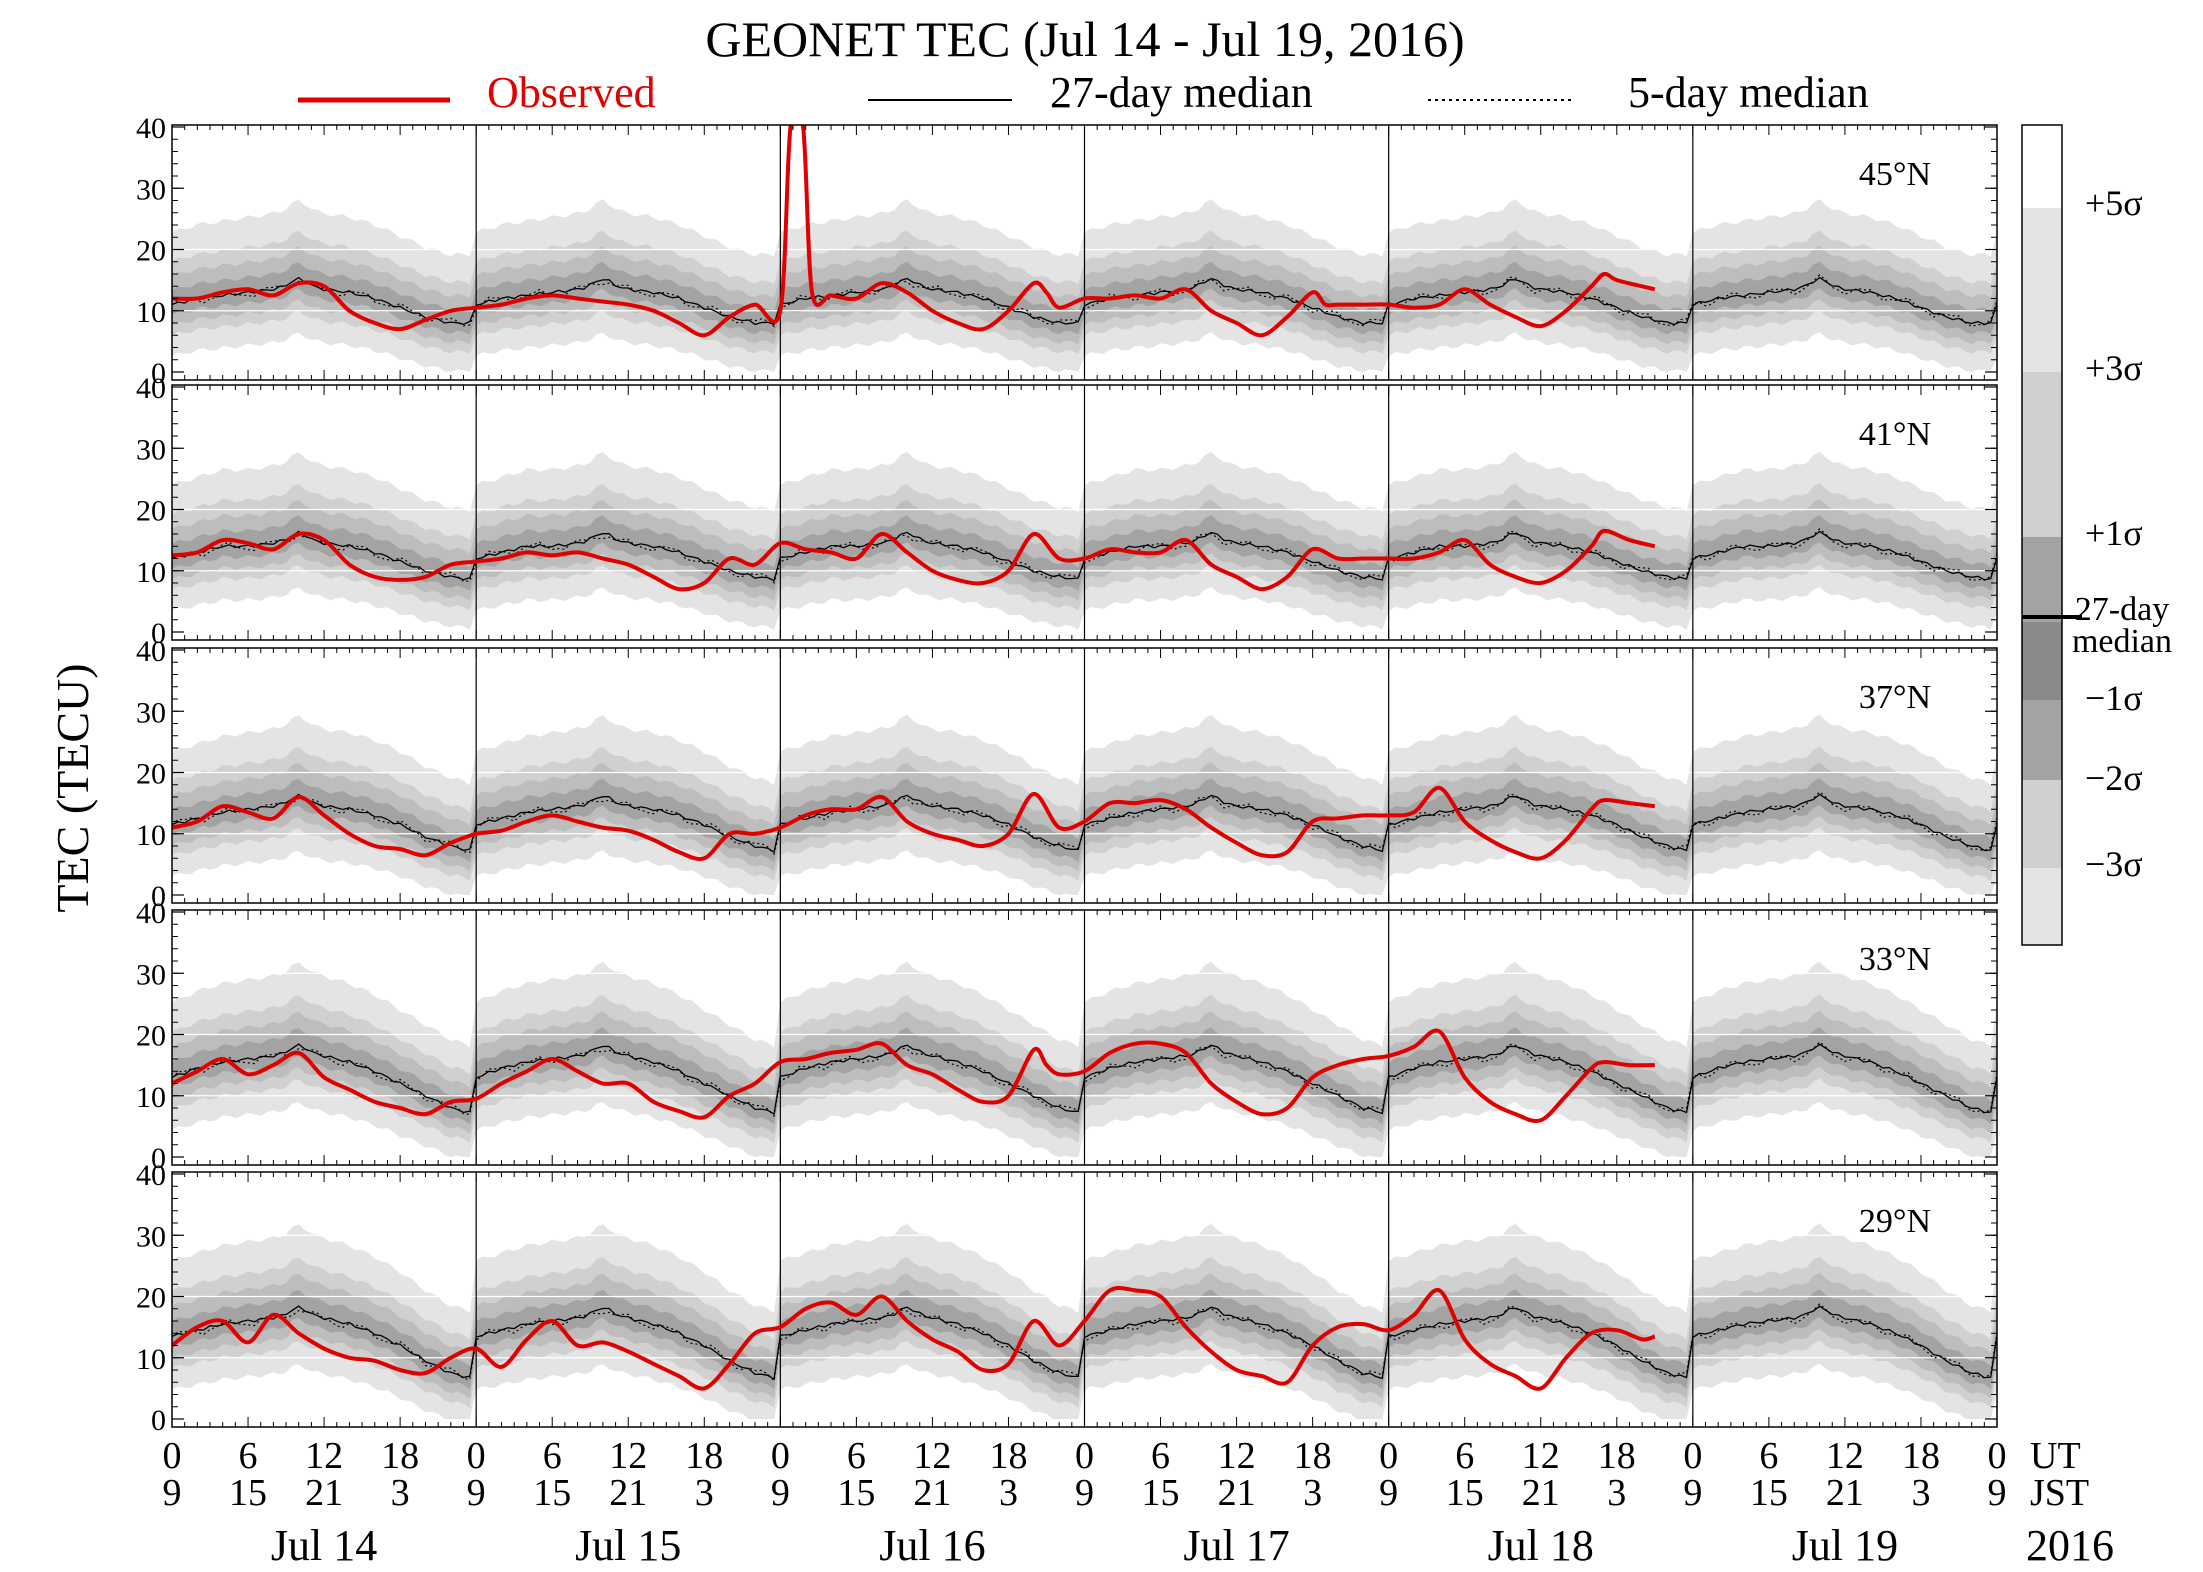 The width and height of the screenshot is (2203, 1572). What do you see at coordinates (1748, 92) in the screenshot?
I see `legend-5day-label: 5-day median` at bounding box center [1748, 92].